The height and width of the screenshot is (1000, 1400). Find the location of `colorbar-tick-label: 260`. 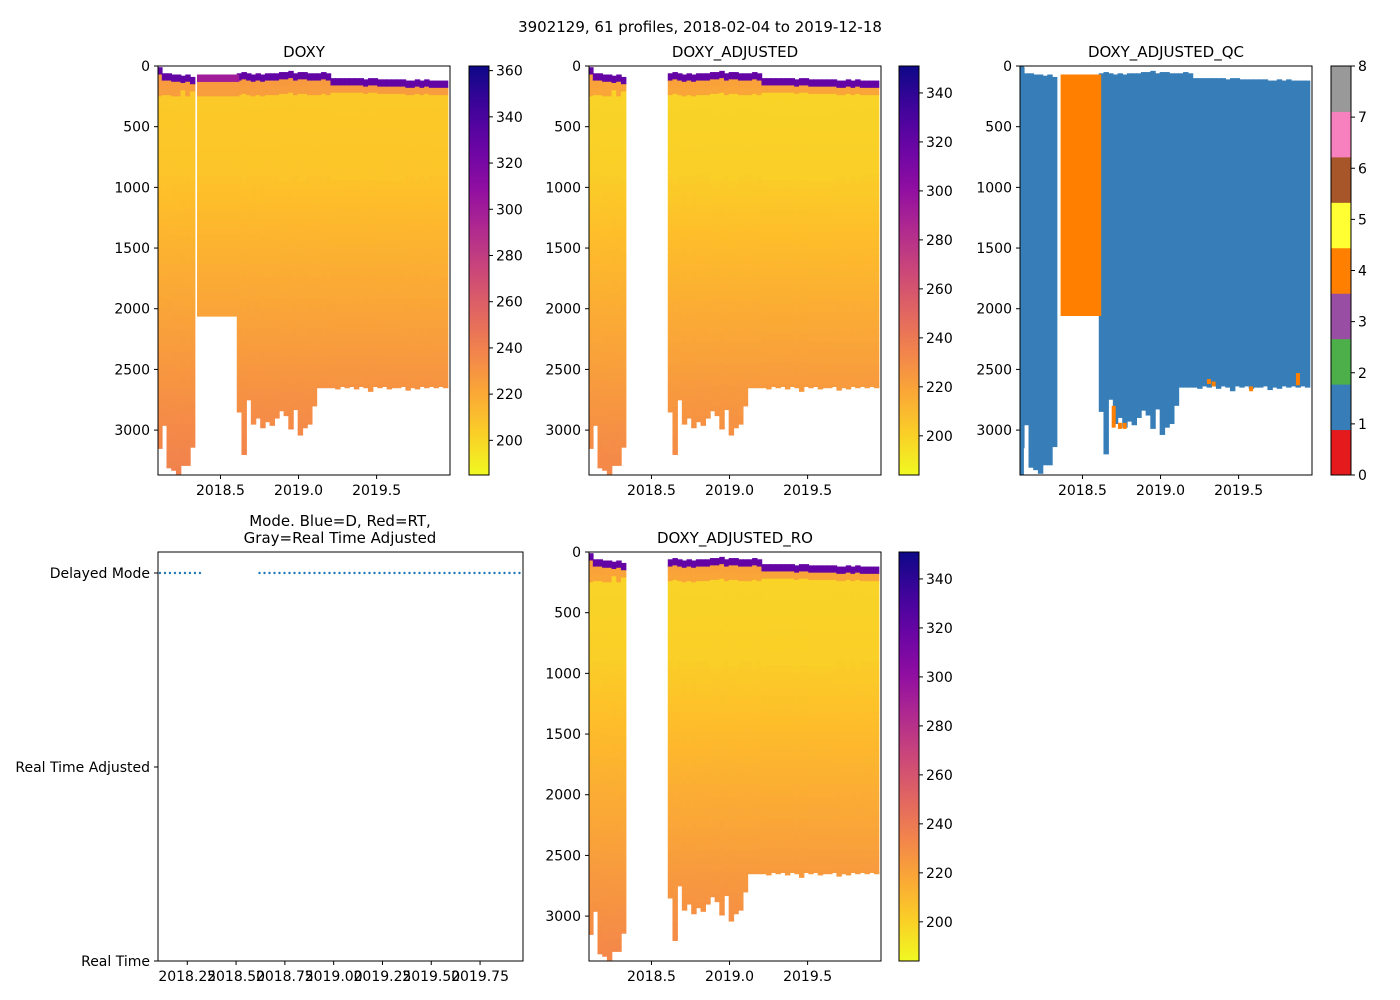

colorbar-tick-label: 260 is located at coordinates (509, 303).